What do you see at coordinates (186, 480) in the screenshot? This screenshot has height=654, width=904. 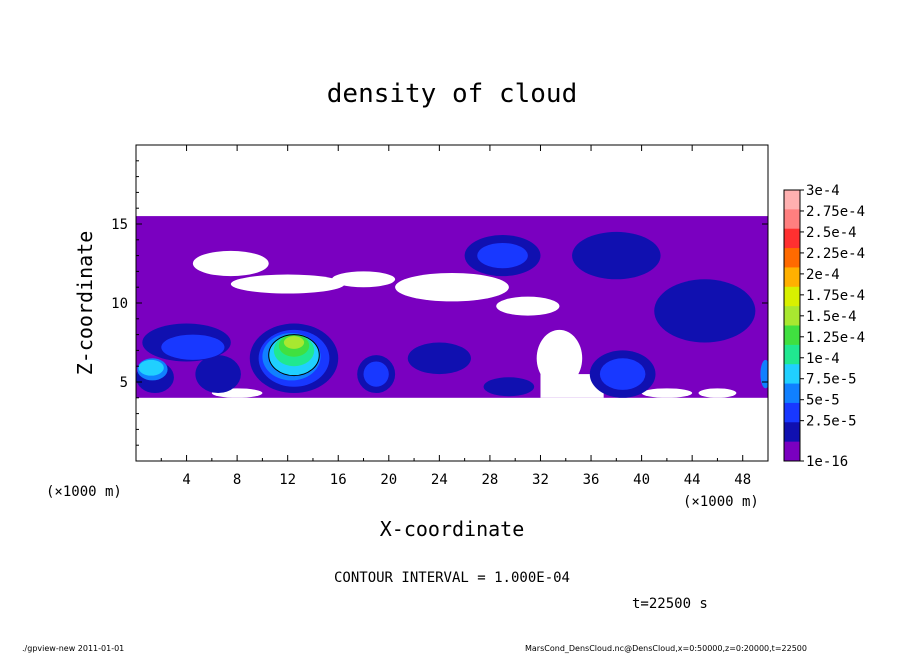 I see `x-tick-label: 4` at bounding box center [186, 480].